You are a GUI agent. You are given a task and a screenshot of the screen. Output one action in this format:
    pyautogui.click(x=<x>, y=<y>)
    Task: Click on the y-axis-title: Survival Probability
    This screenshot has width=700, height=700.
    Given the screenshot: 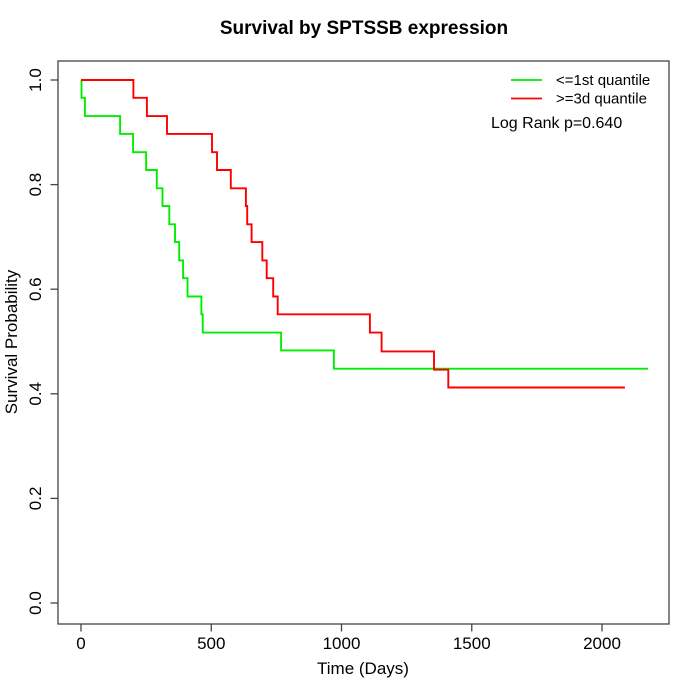 What is the action you would take?
    pyautogui.click(x=11, y=341)
    